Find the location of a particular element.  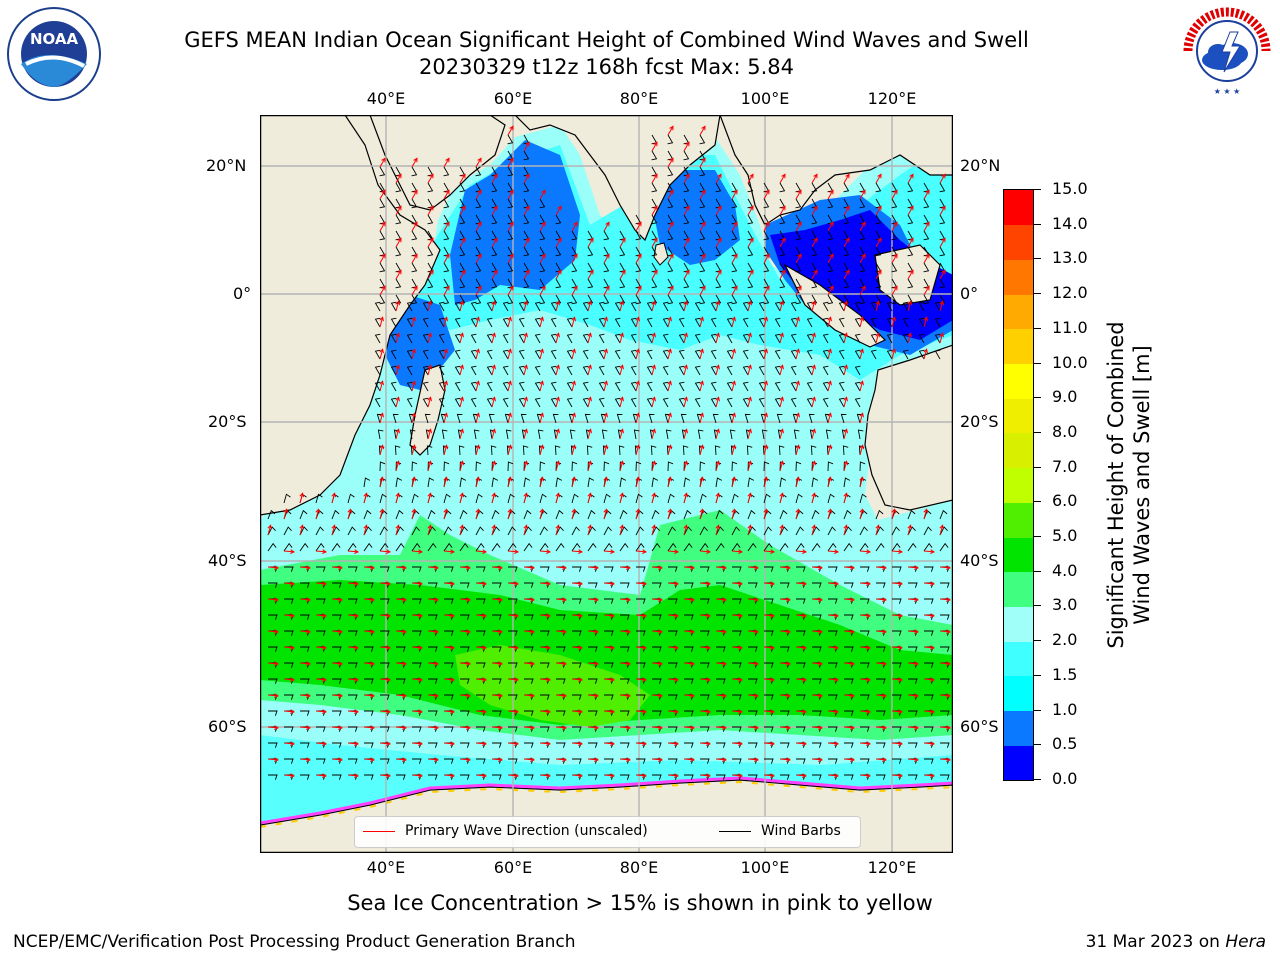

land-india is located at coordinates (617, 178).